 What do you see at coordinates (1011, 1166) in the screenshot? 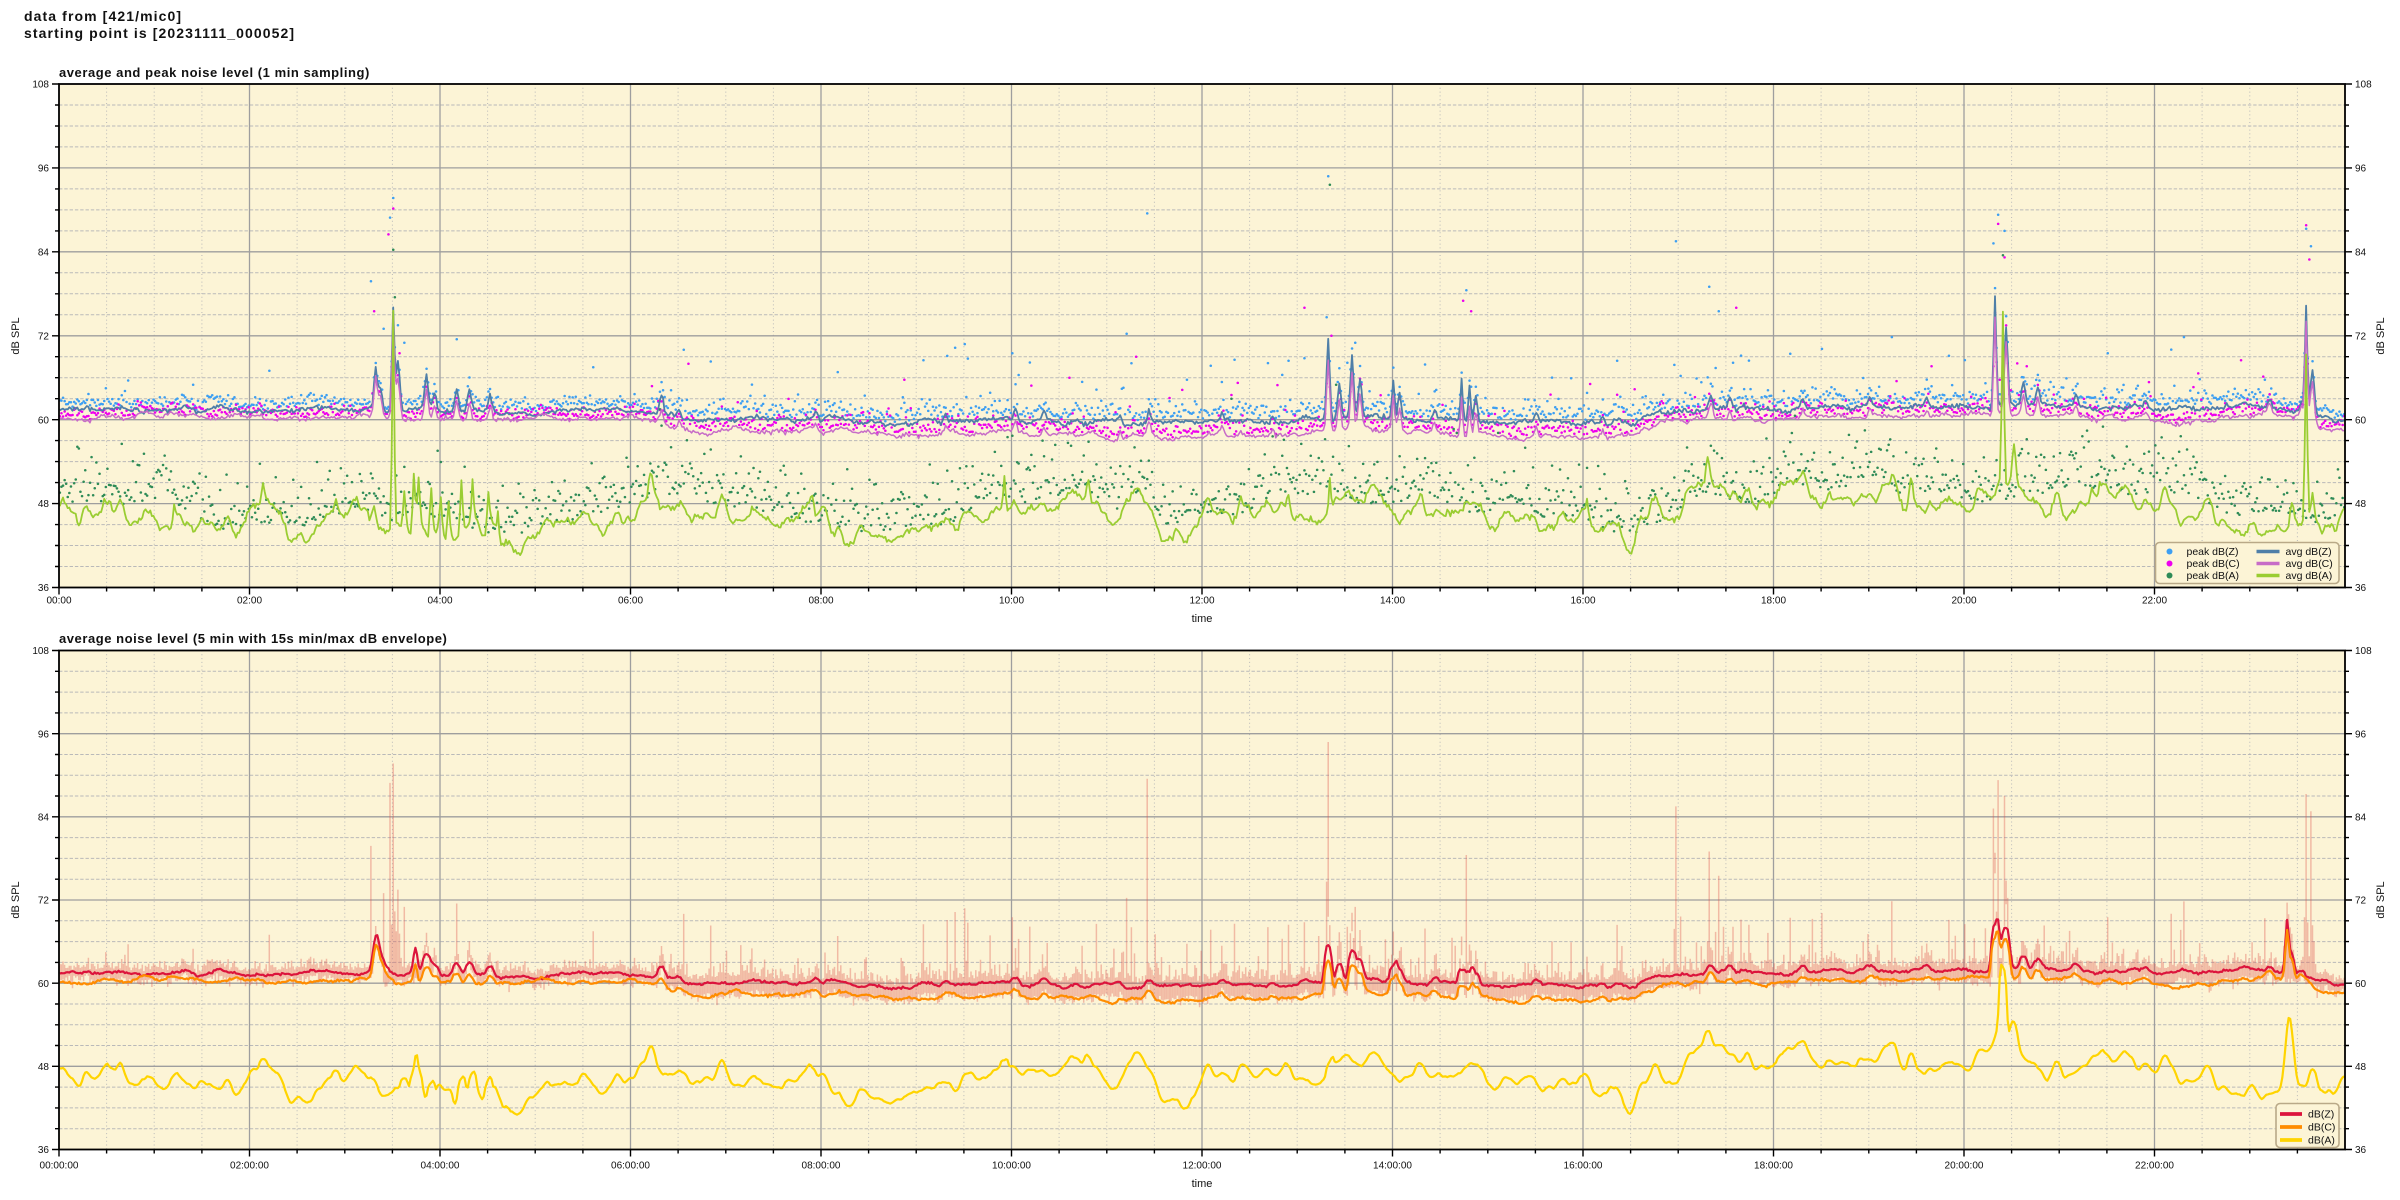
I see `svg-text: 10:00:00` at bounding box center [1011, 1166].